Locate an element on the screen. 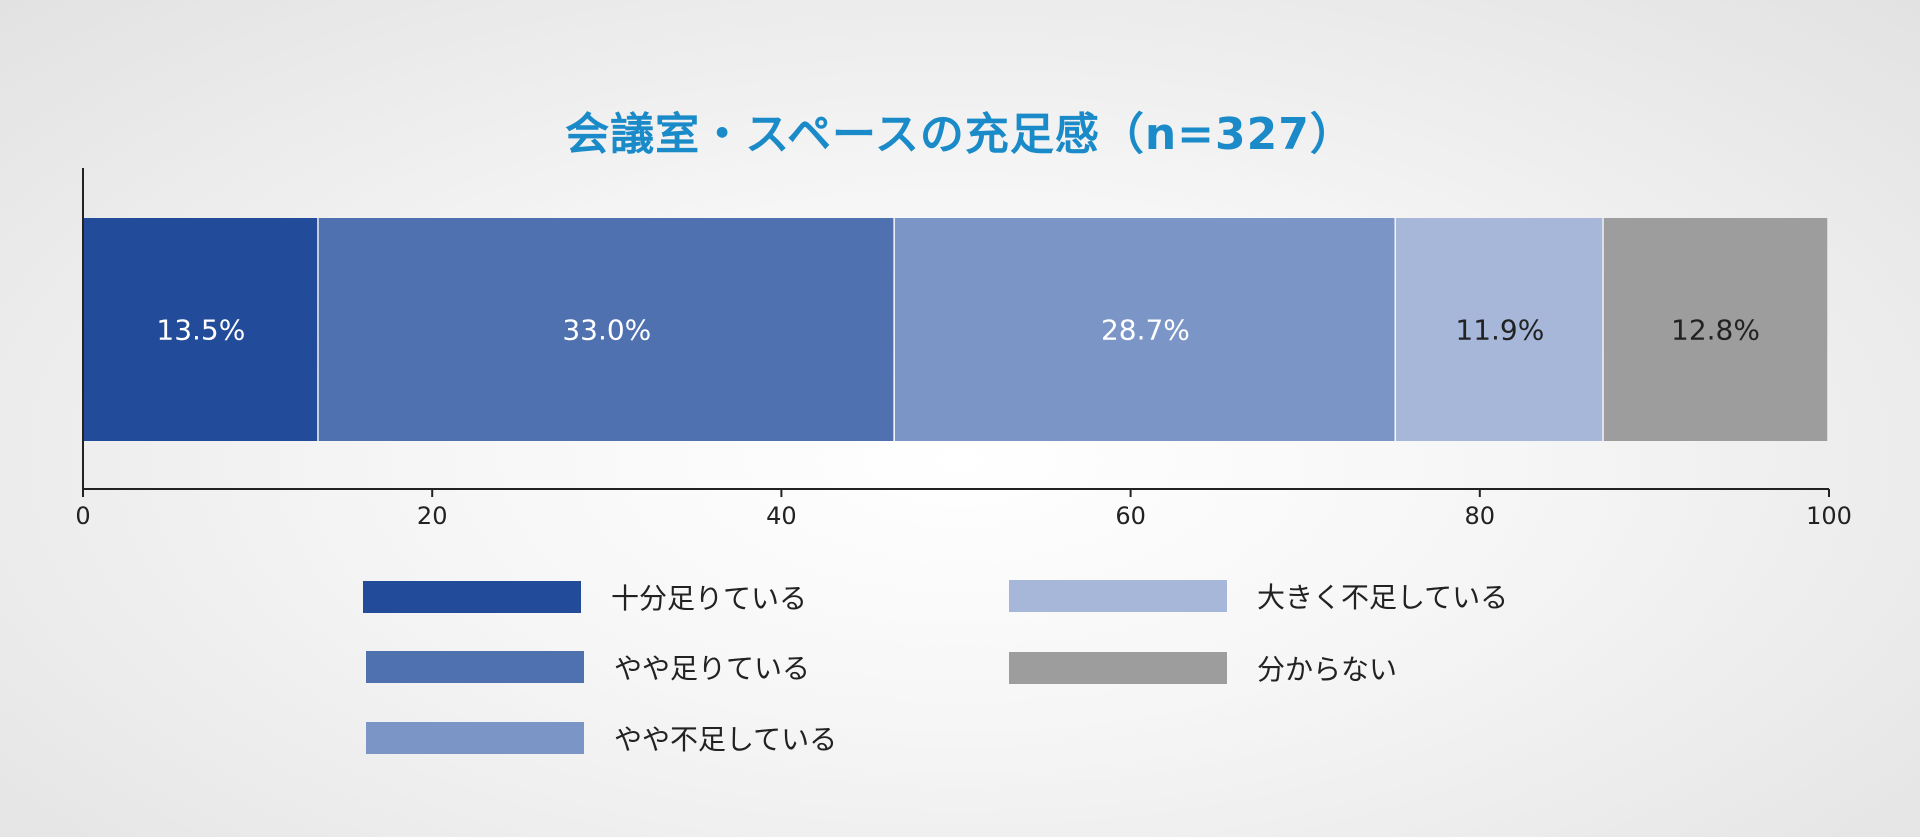  bar-data-labels: 13.5% 33.0% 28.7% 11.9% 12.8% is located at coordinates (958, 330).